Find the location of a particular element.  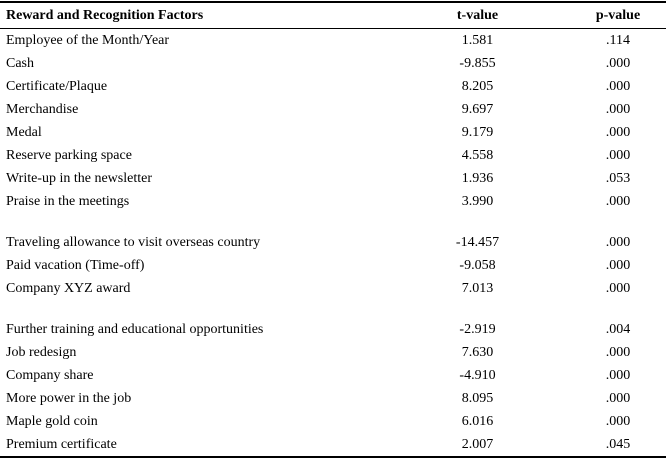

t-value-cell: 8.095 is located at coordinates (477, 398).